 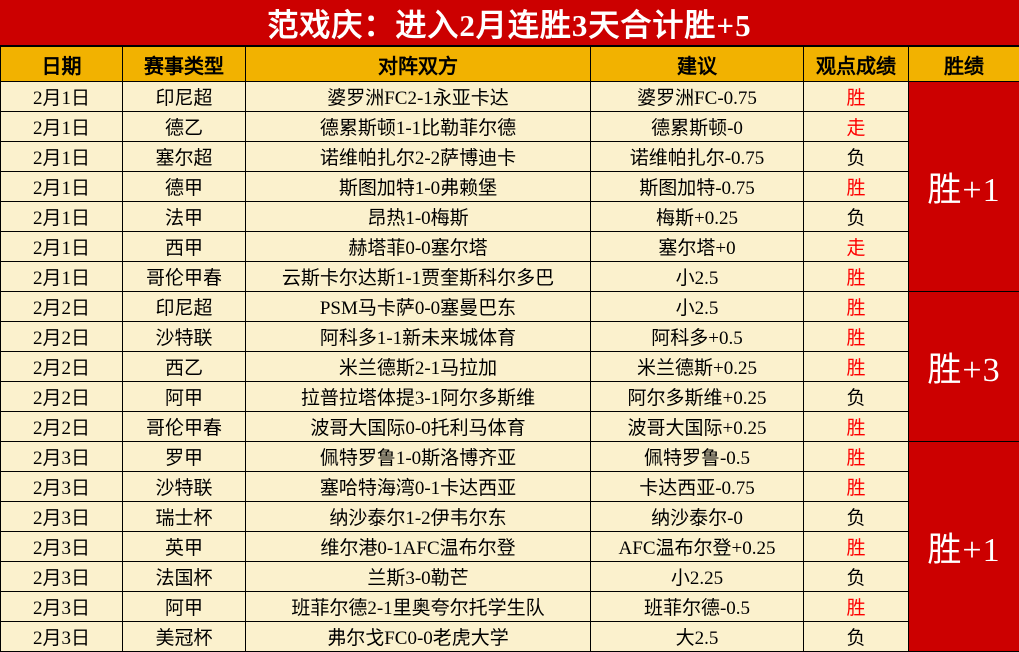 I want to click on match-cell: 纳沙泰尔1-2伊韦尔东, so click(x=418, y=516).